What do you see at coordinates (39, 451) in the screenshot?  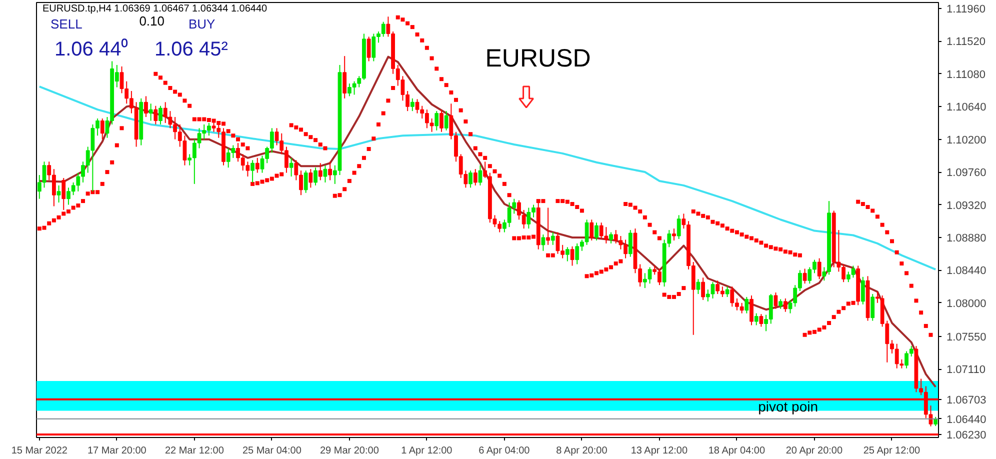 I see `x-tick-label: 15 Mar 2022` at bounding box center [39, 451].